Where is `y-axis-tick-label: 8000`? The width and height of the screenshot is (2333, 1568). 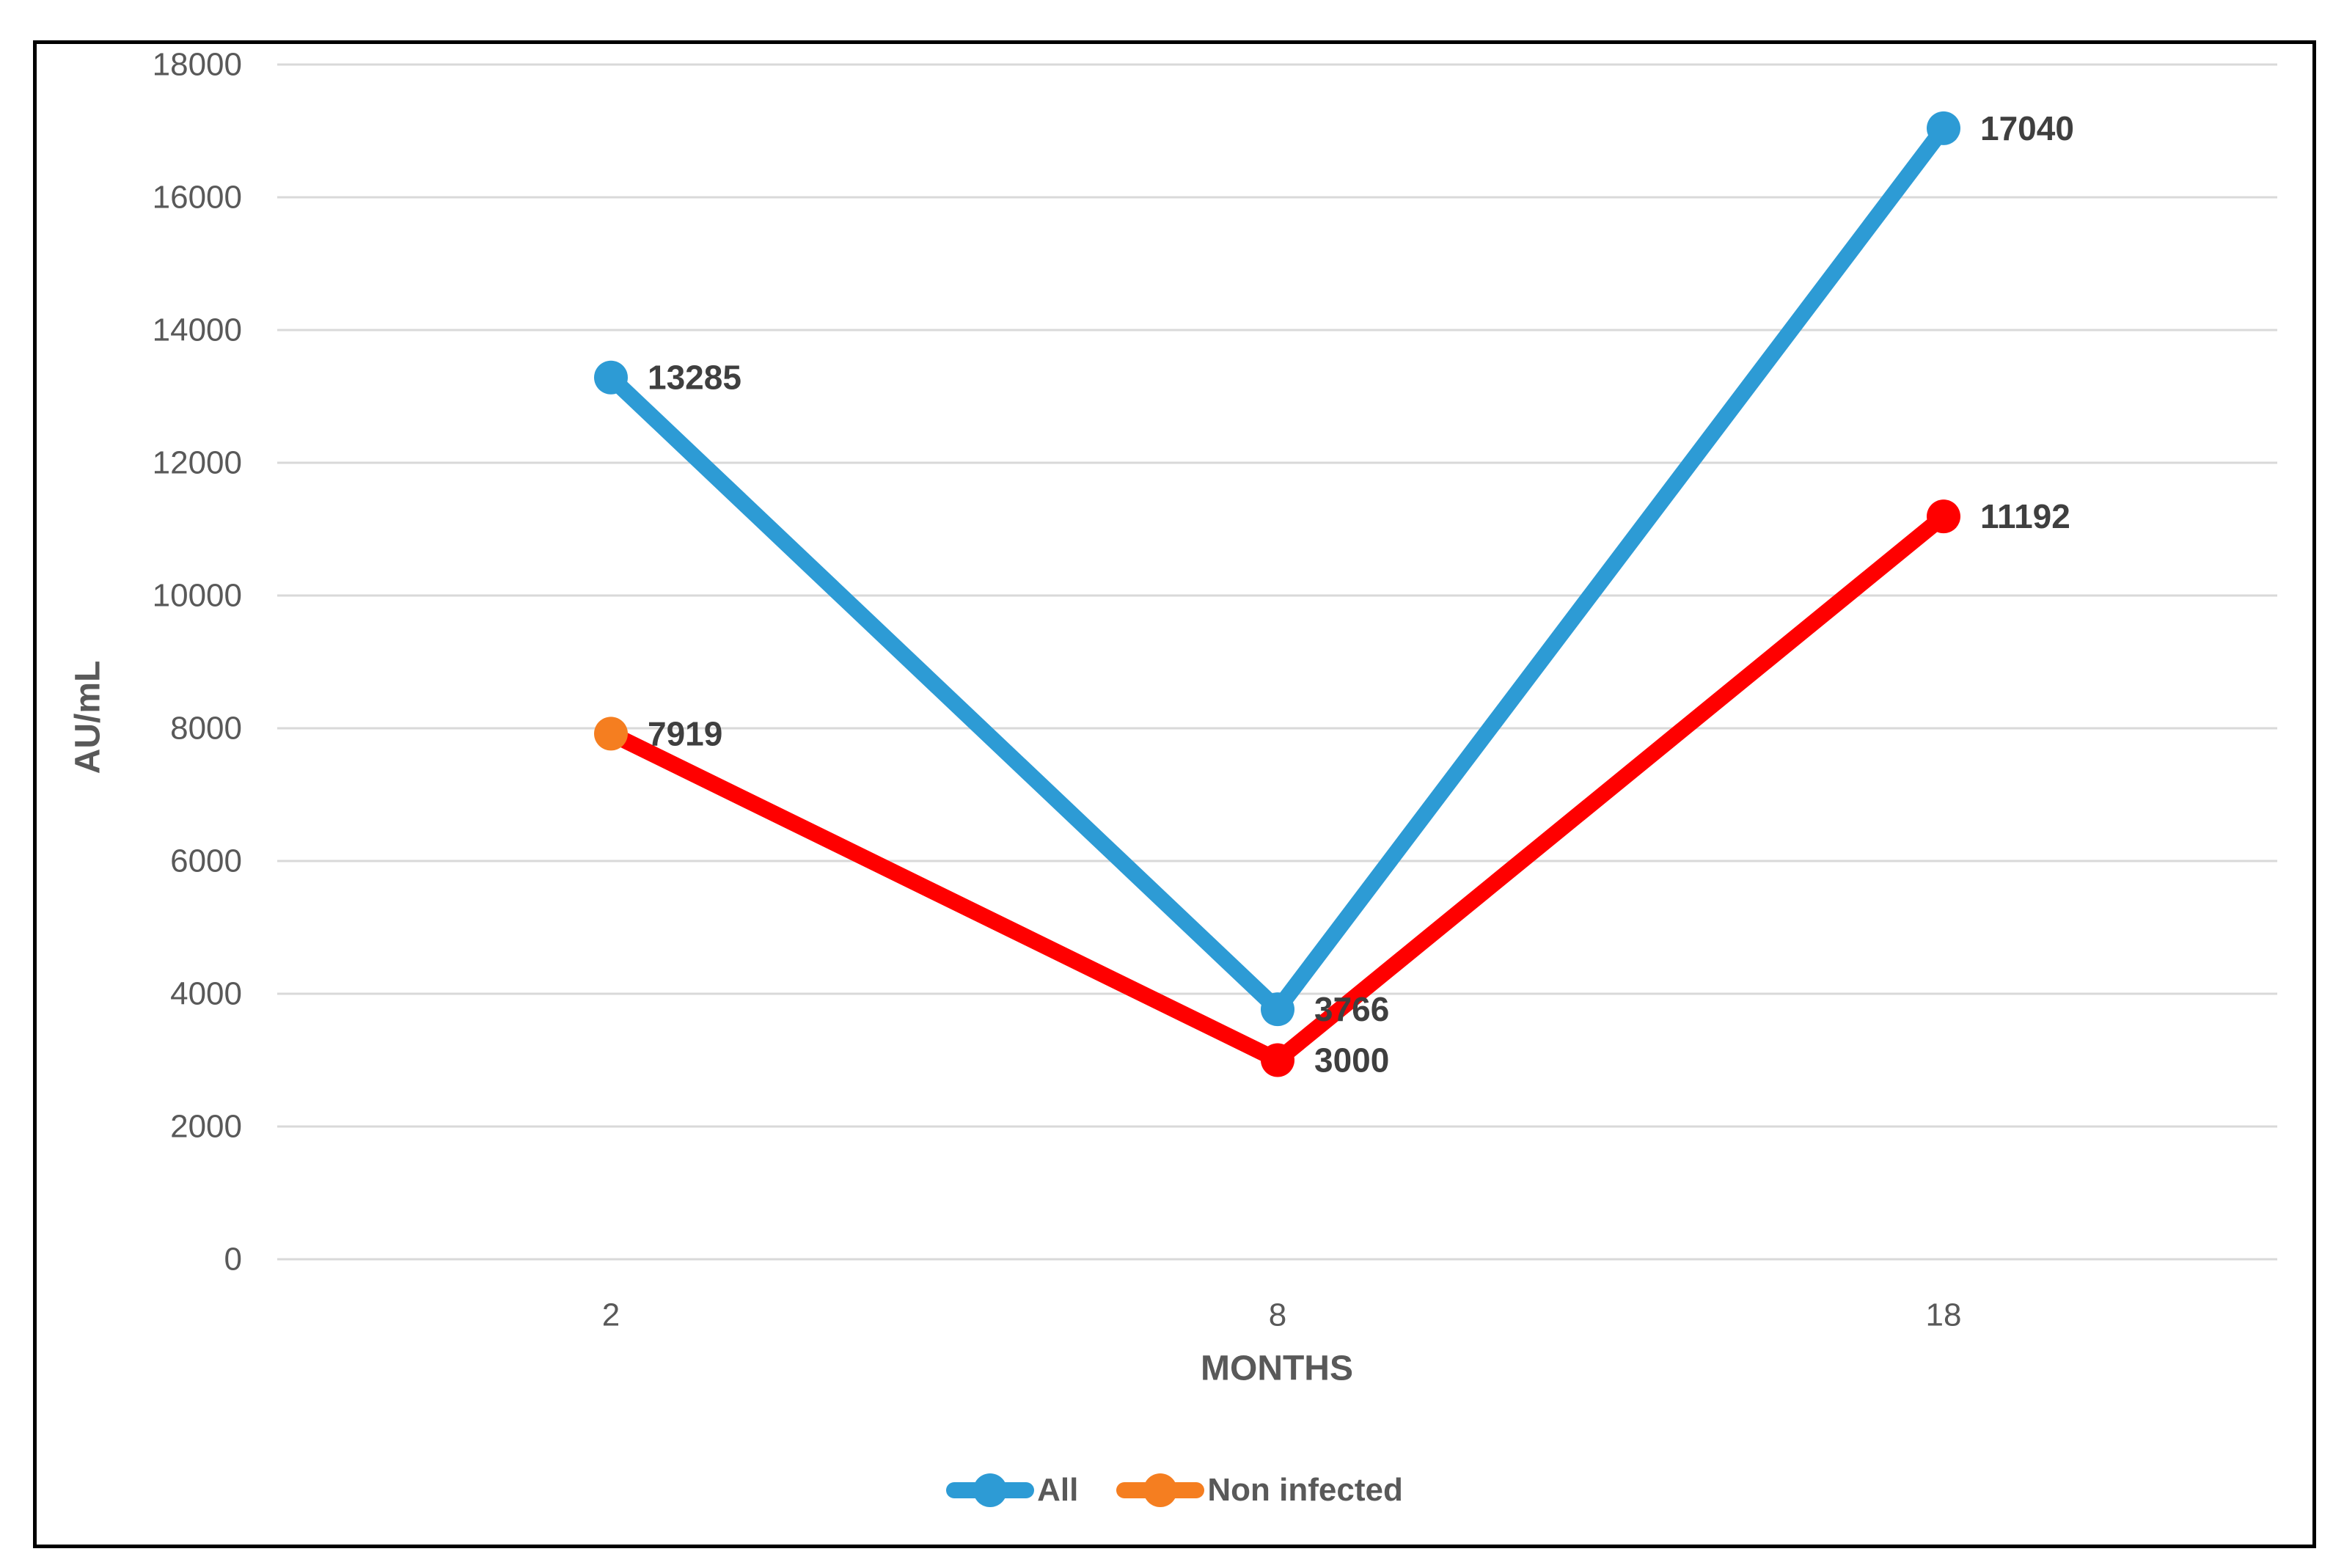 y-axis-tick-label: 8000 is located at coordinates (206, 729).